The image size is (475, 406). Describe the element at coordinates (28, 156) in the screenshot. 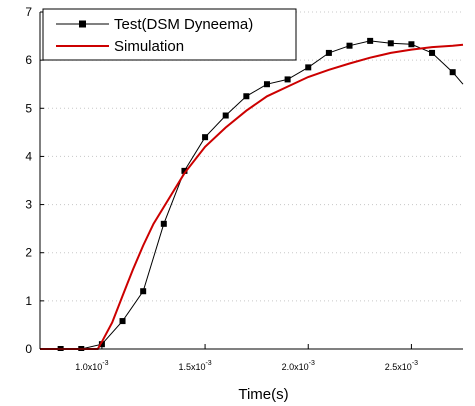

I see `y-tick-label: 4` at that location.